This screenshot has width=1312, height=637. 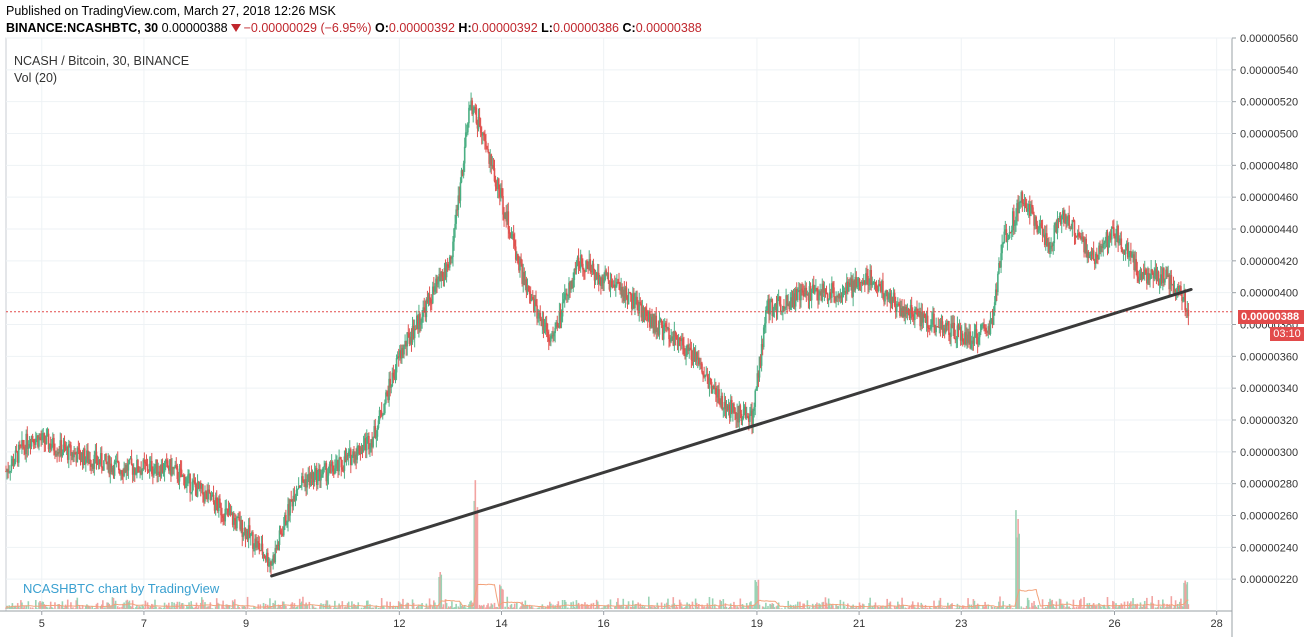 What do you see at coordinates (547, 28) in the screenshot?
I see `low-label: L:` at bounding box center [547, 28].